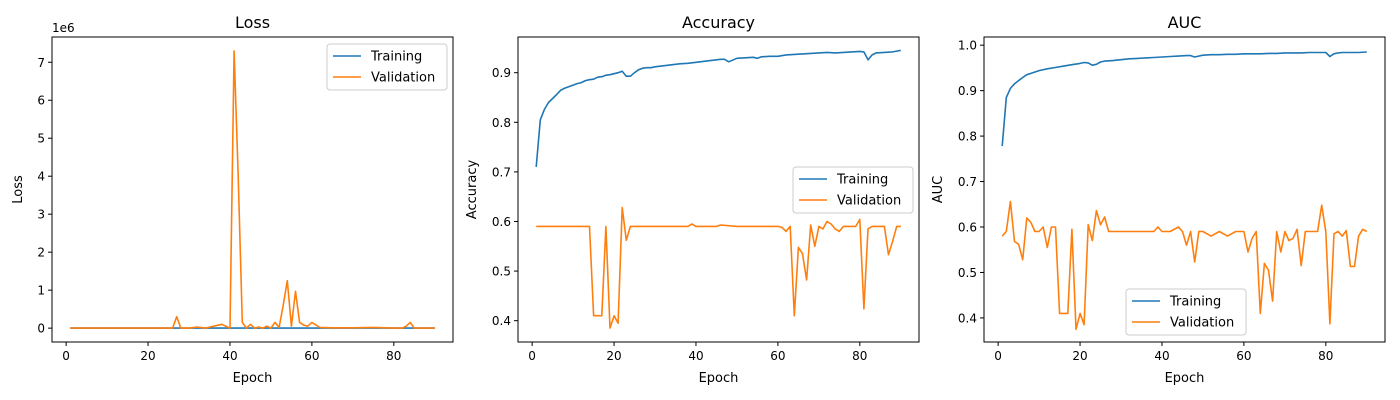 The height and width of the screenshot is (400, 1400). I want to click on y-tick-label: 3, so click(41, 215).